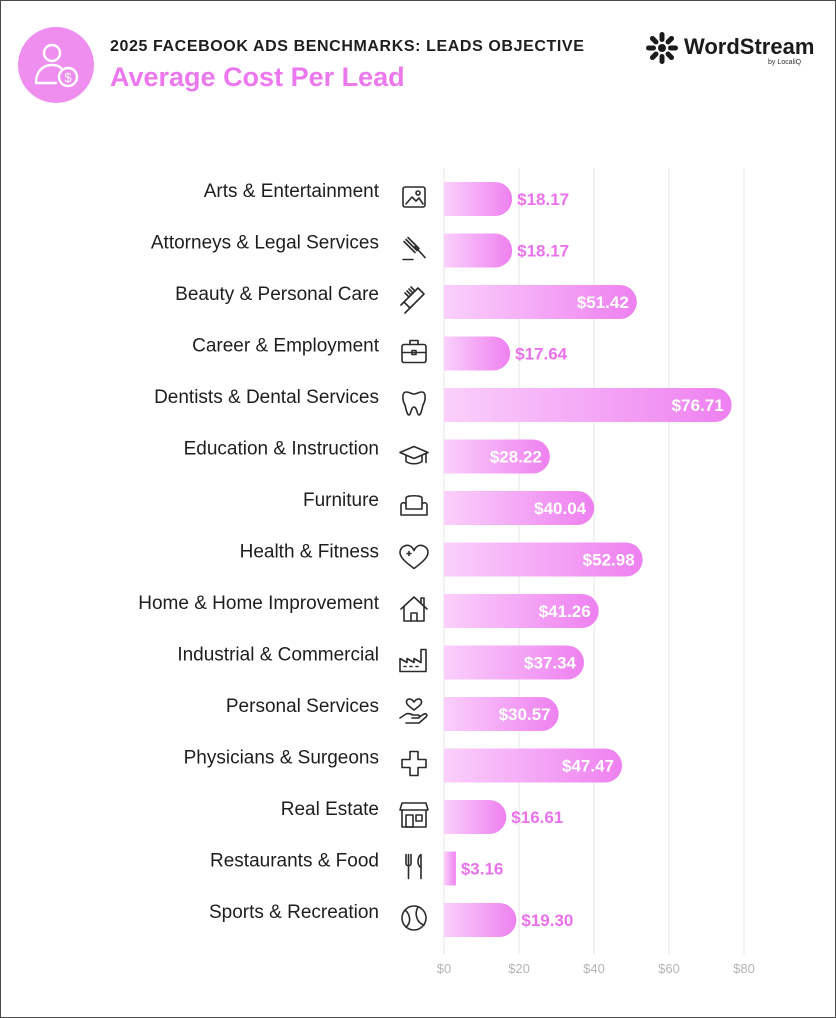  Describe the element at coordinates (309, 552) in the screenshot. I see `category-label: Health & Fitness` at that location.